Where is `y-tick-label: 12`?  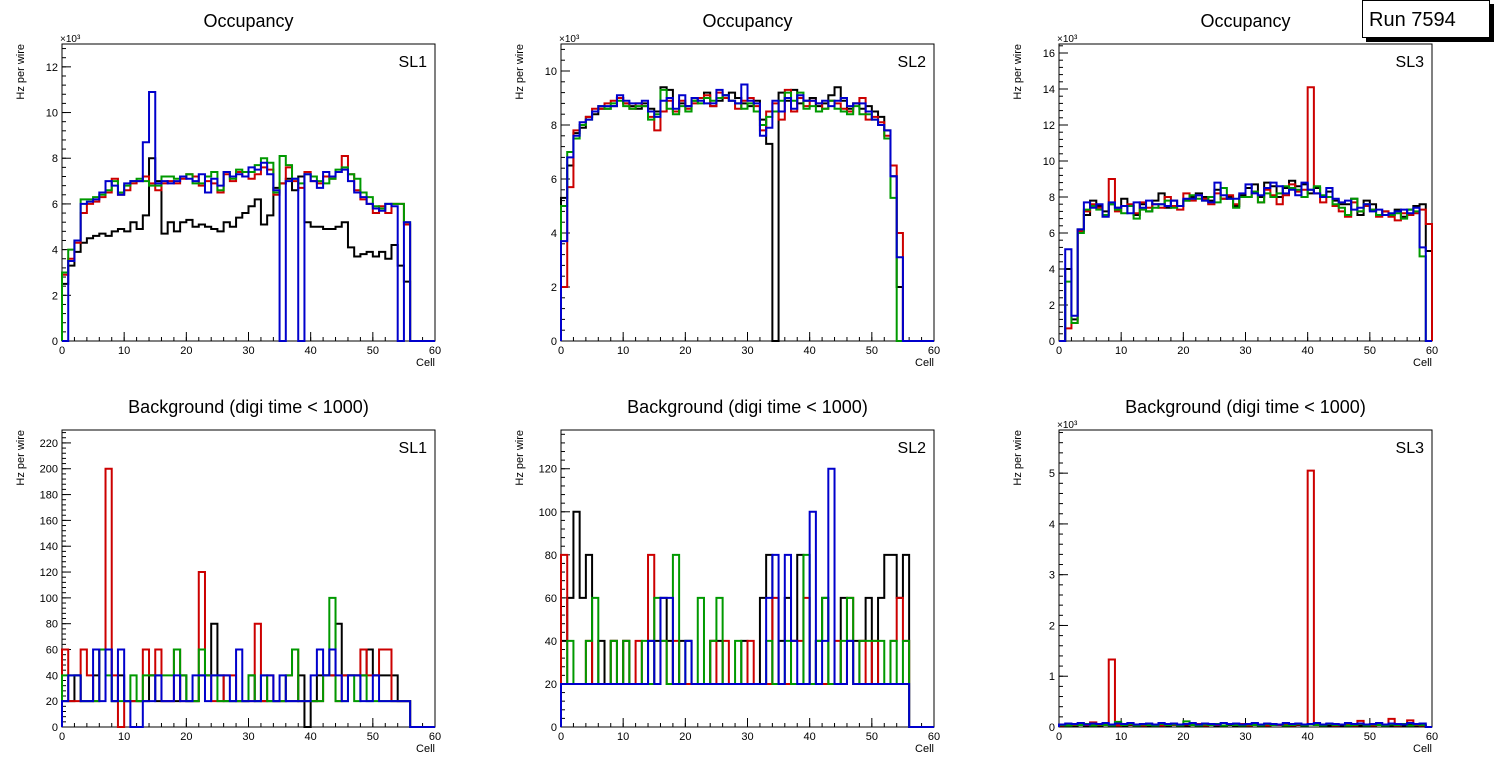
y-tick-label: 12 is located at coordinates (52, 68).